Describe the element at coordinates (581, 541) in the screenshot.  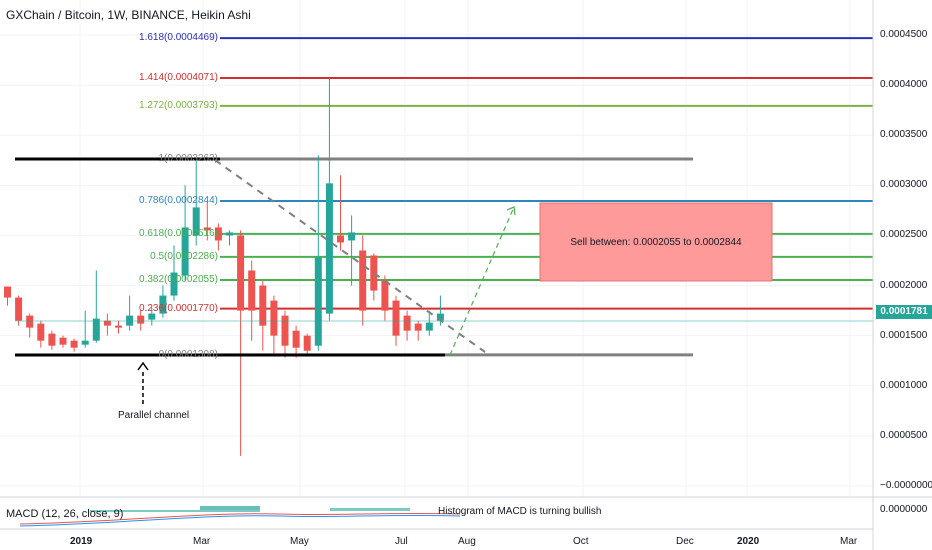
I see `time-tick: Oct` at that location.